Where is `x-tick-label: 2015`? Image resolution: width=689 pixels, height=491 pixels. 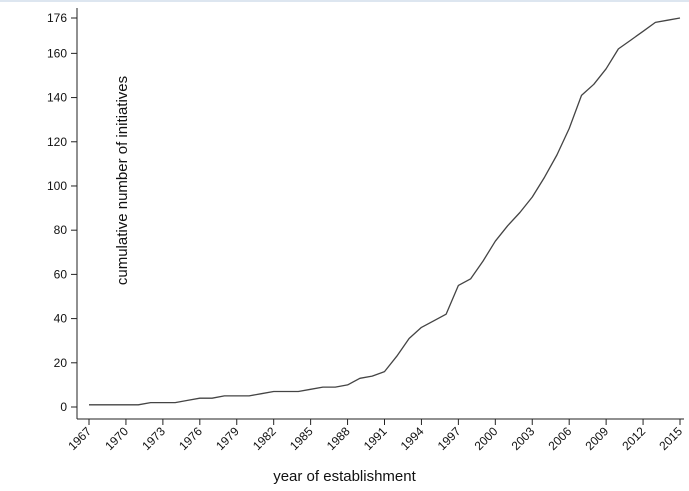 x-tick-label: 2015 is located at coordinates (670, 438).